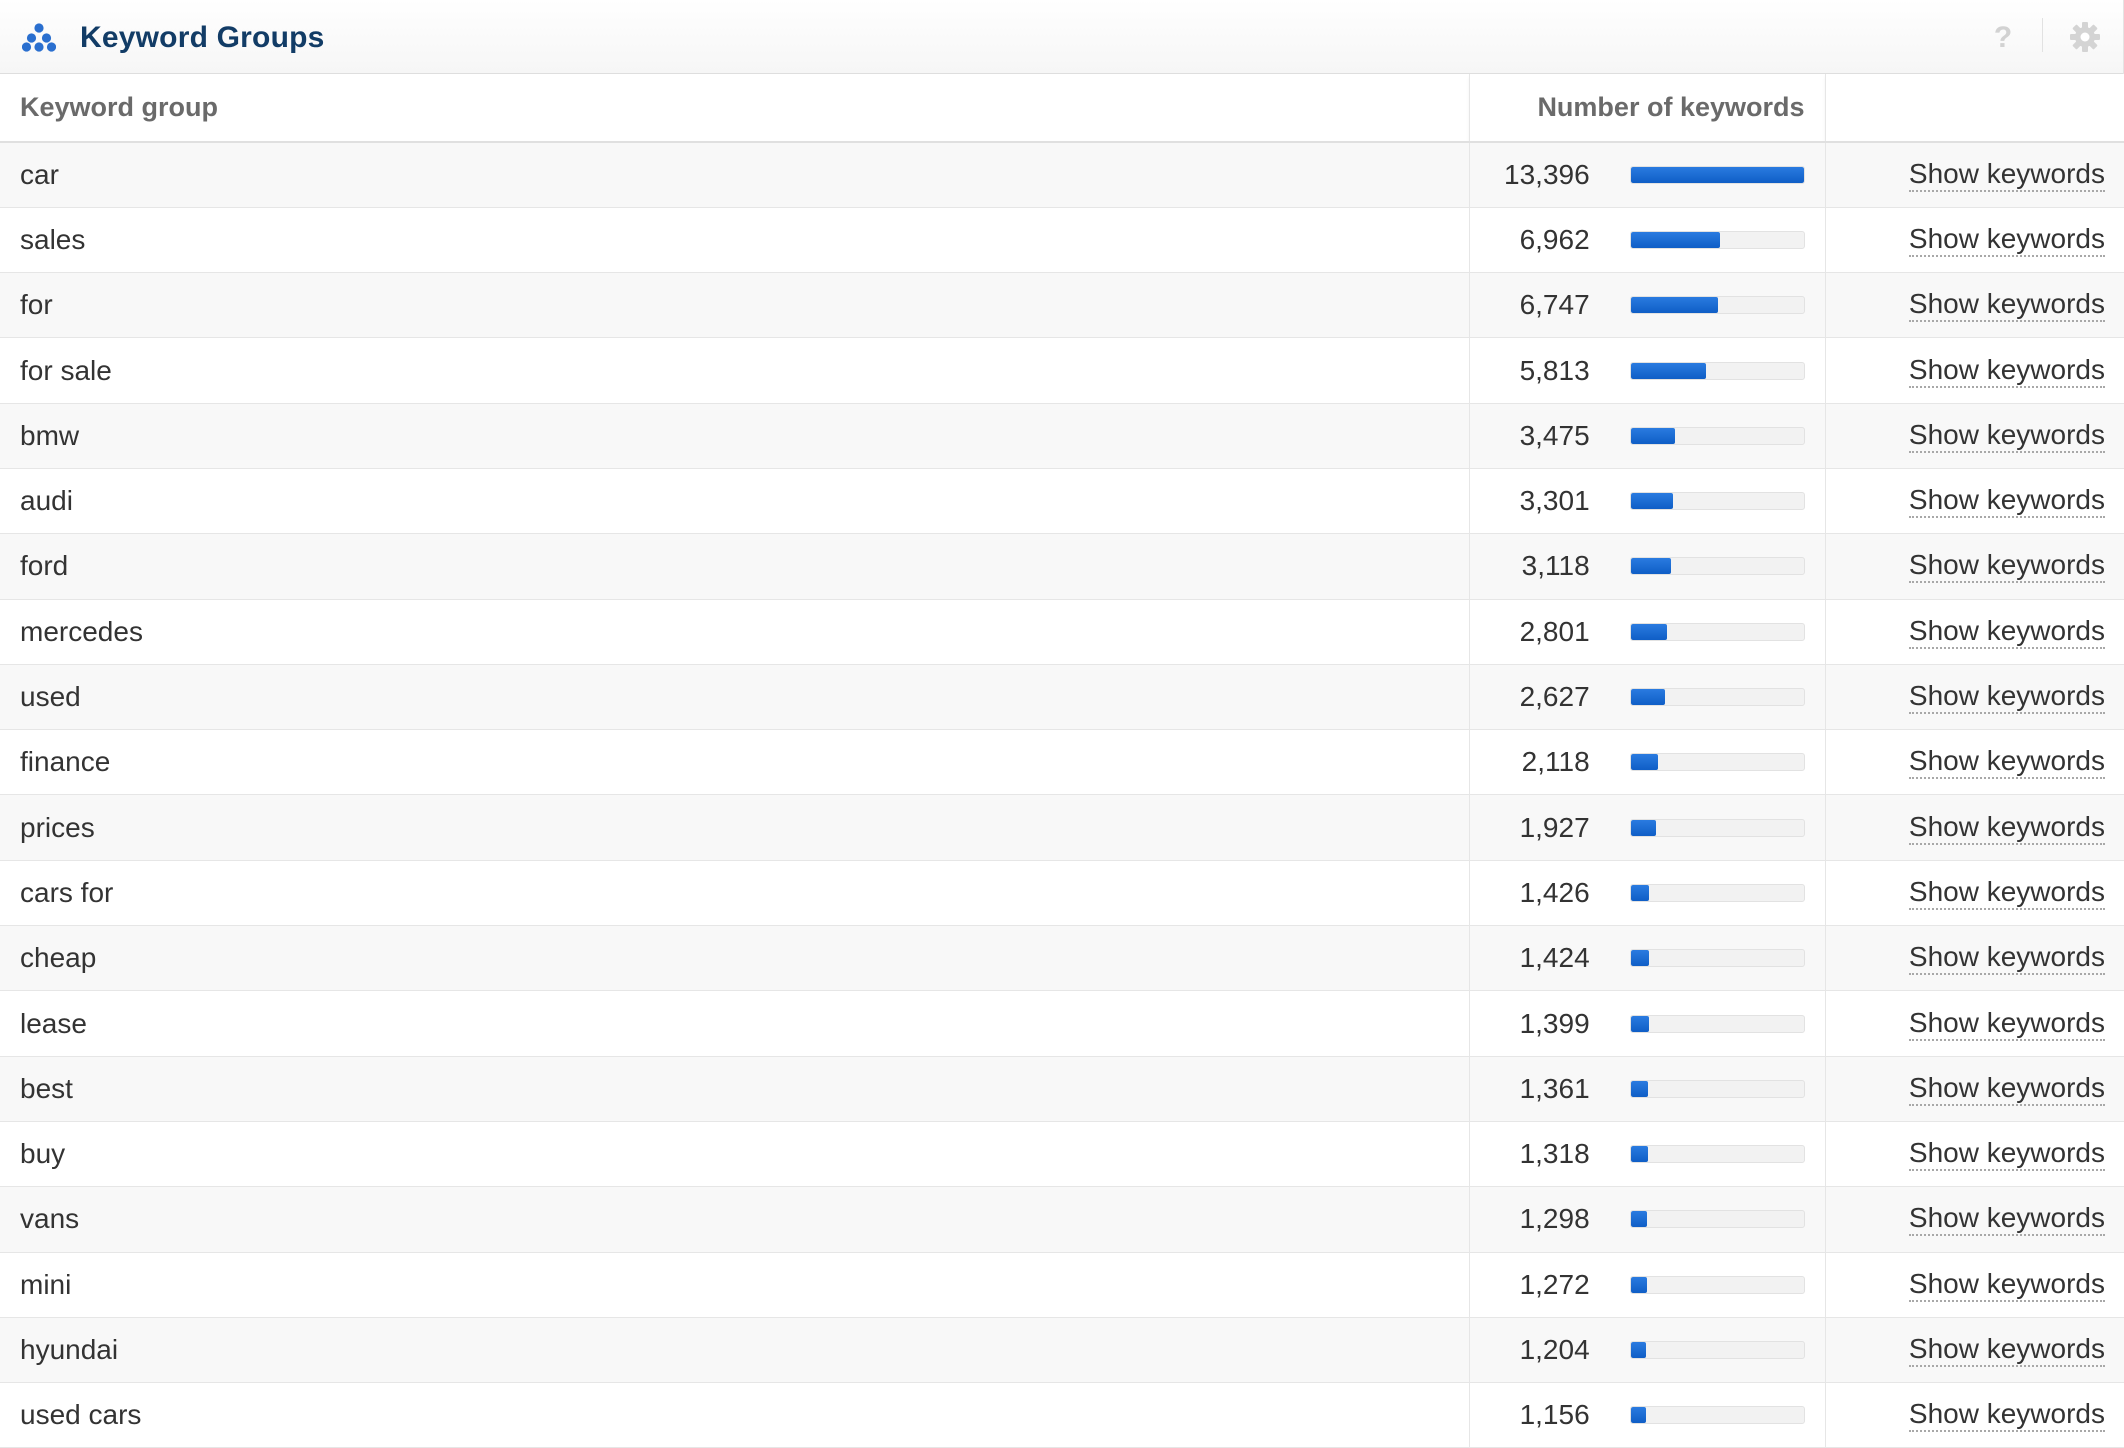 Image resolution: width=2124 pixels, height=1448 pixels. I want to click on keyword-count-value: 3,475, so click(1554, 435).